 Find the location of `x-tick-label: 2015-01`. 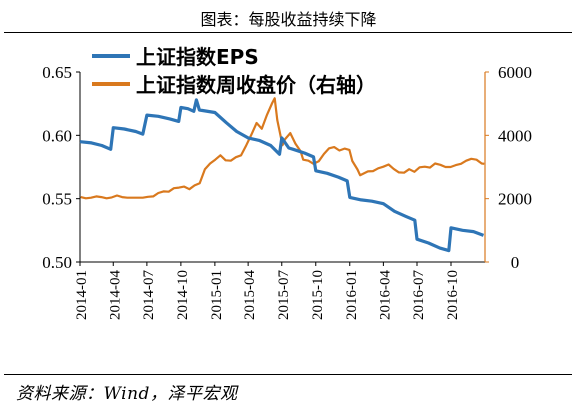

x-tick-label: 2015-01 is located at coordinates (217, 295).